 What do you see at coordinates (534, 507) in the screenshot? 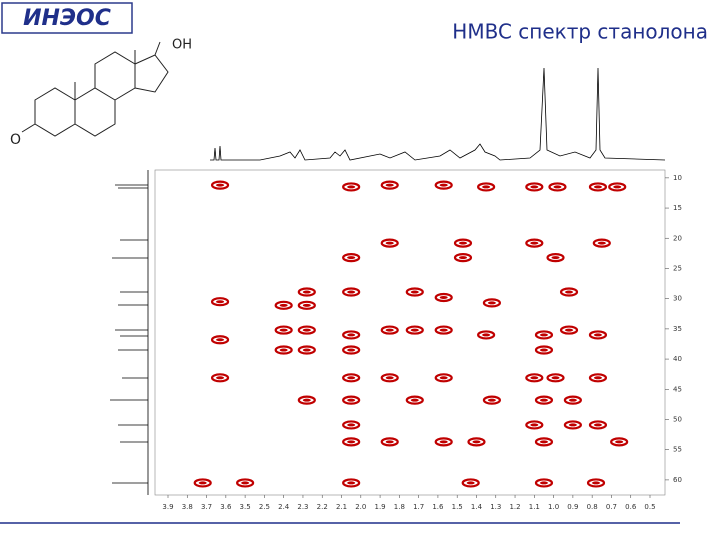
I see `x-tick-label: 1.1` at bounding box center [534, 507].